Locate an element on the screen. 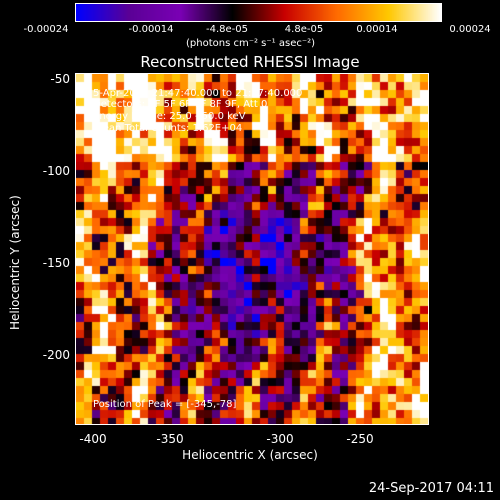 The image size is (500, 500). colorbar-tick: -4.8e-05 is located at coordinates (227, 29).